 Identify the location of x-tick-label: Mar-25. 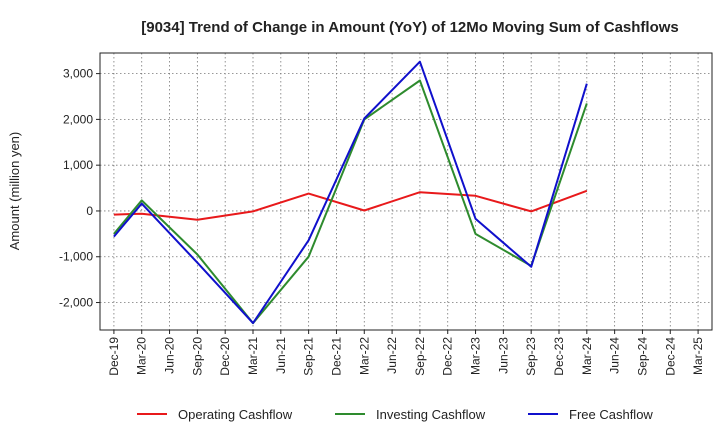
(698, 356).